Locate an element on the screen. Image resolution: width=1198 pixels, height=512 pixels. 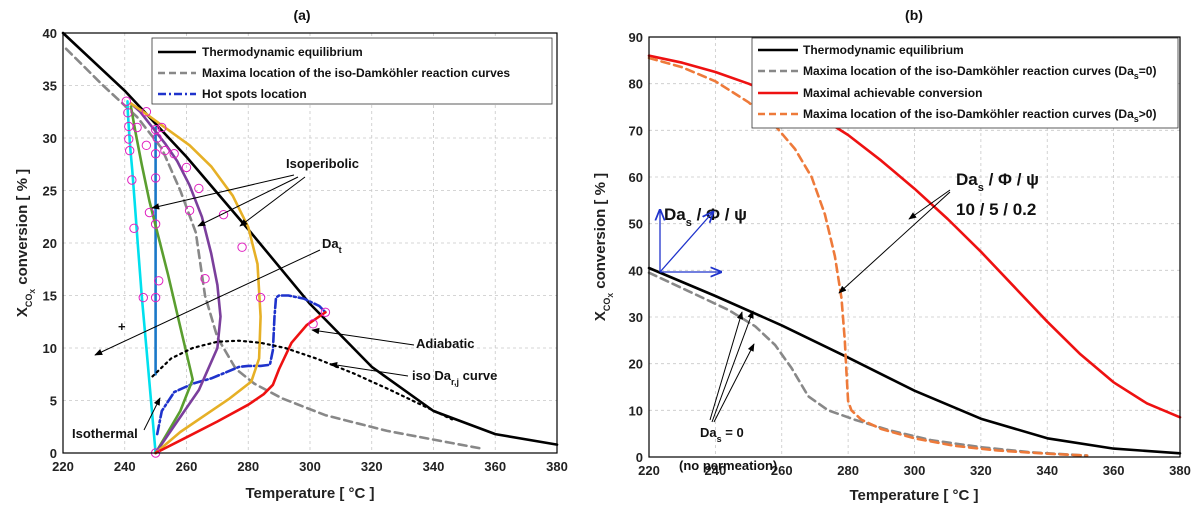
arrow-adiabatic is located at coordinates (363, 336).